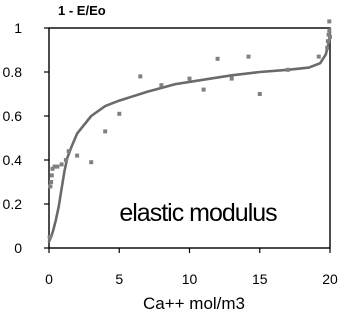  Describe the element at coordinates (49, 279) in the screenshot. I see `x-tick-label: 0` at that location.